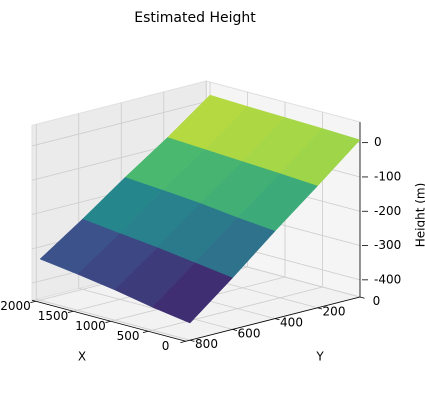 This screenshot has height=411, width=425. I want to click on y-axis-label: Y, so click(319, 357).